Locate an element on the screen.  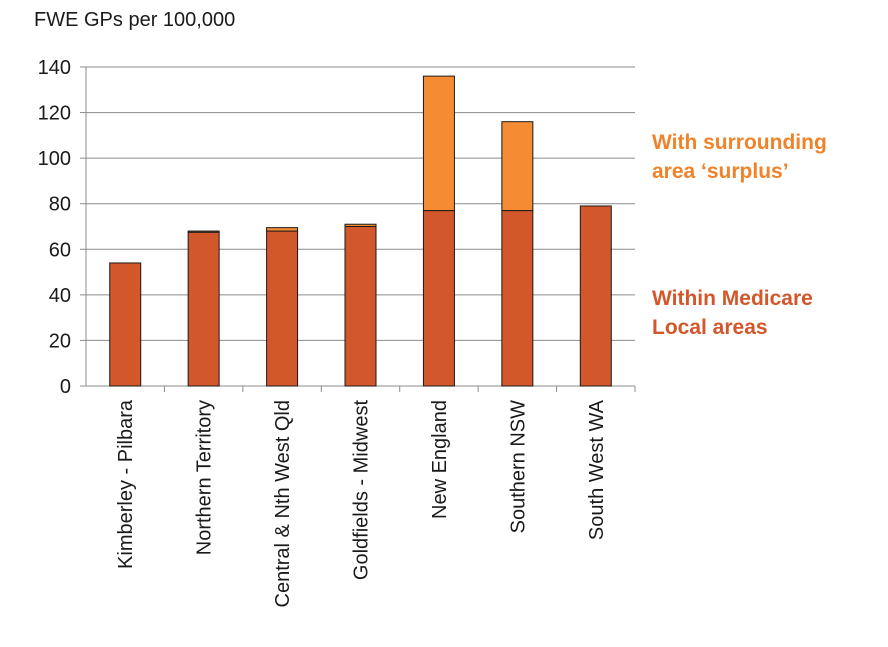
y-axis-title: FWE GPs per 100,000 is located at coordinates (135, 20).